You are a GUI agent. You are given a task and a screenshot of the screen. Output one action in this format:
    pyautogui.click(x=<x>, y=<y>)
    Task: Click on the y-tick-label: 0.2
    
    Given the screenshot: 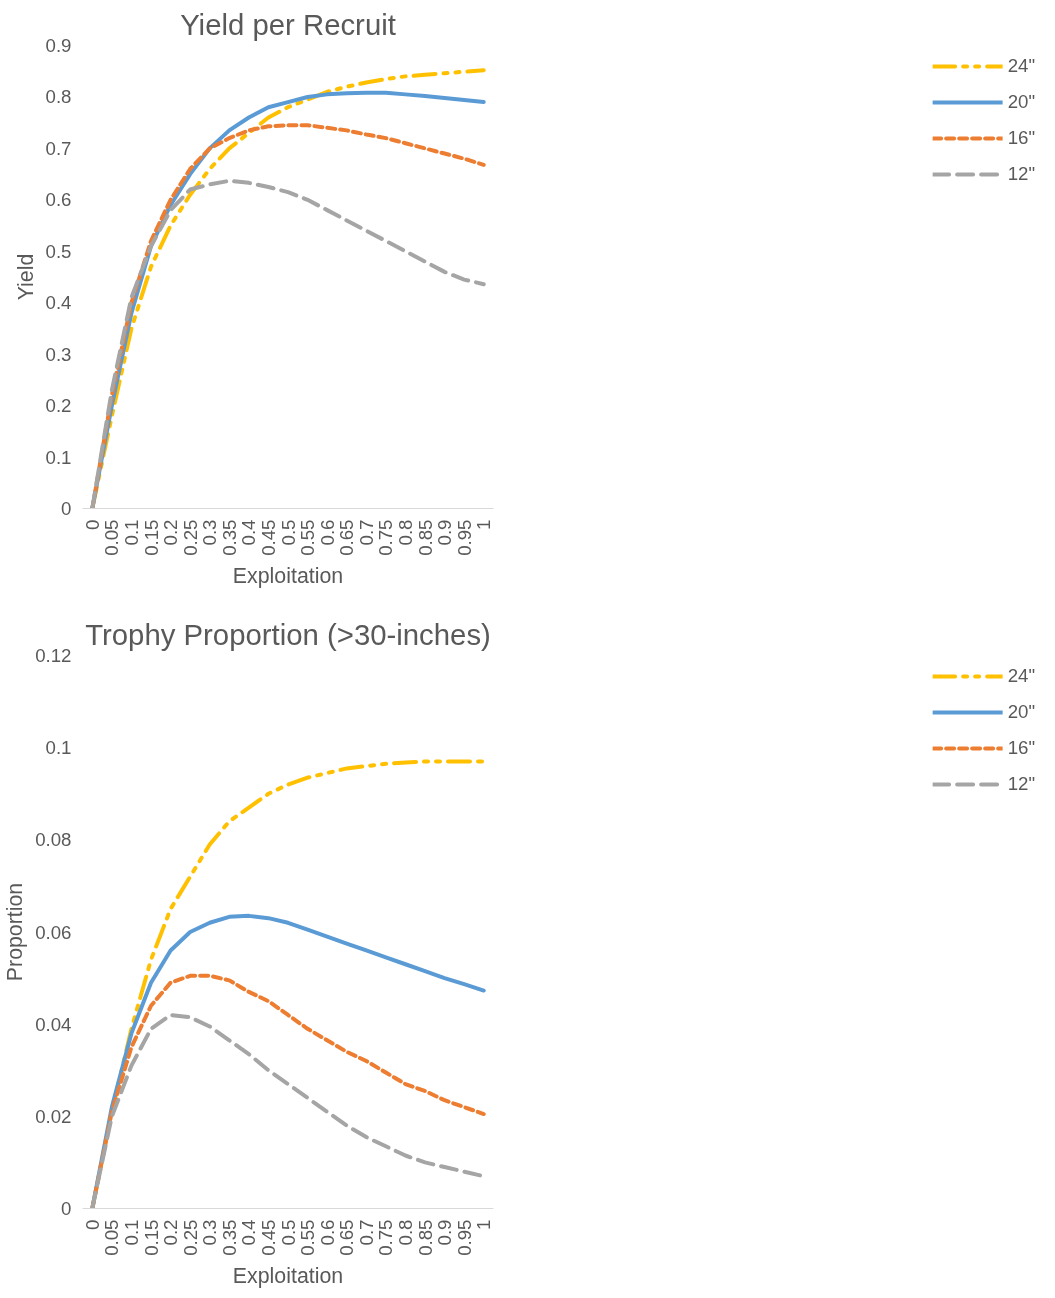 What is the action you would take?
    pyautogui.click(x=58, y=406)
    